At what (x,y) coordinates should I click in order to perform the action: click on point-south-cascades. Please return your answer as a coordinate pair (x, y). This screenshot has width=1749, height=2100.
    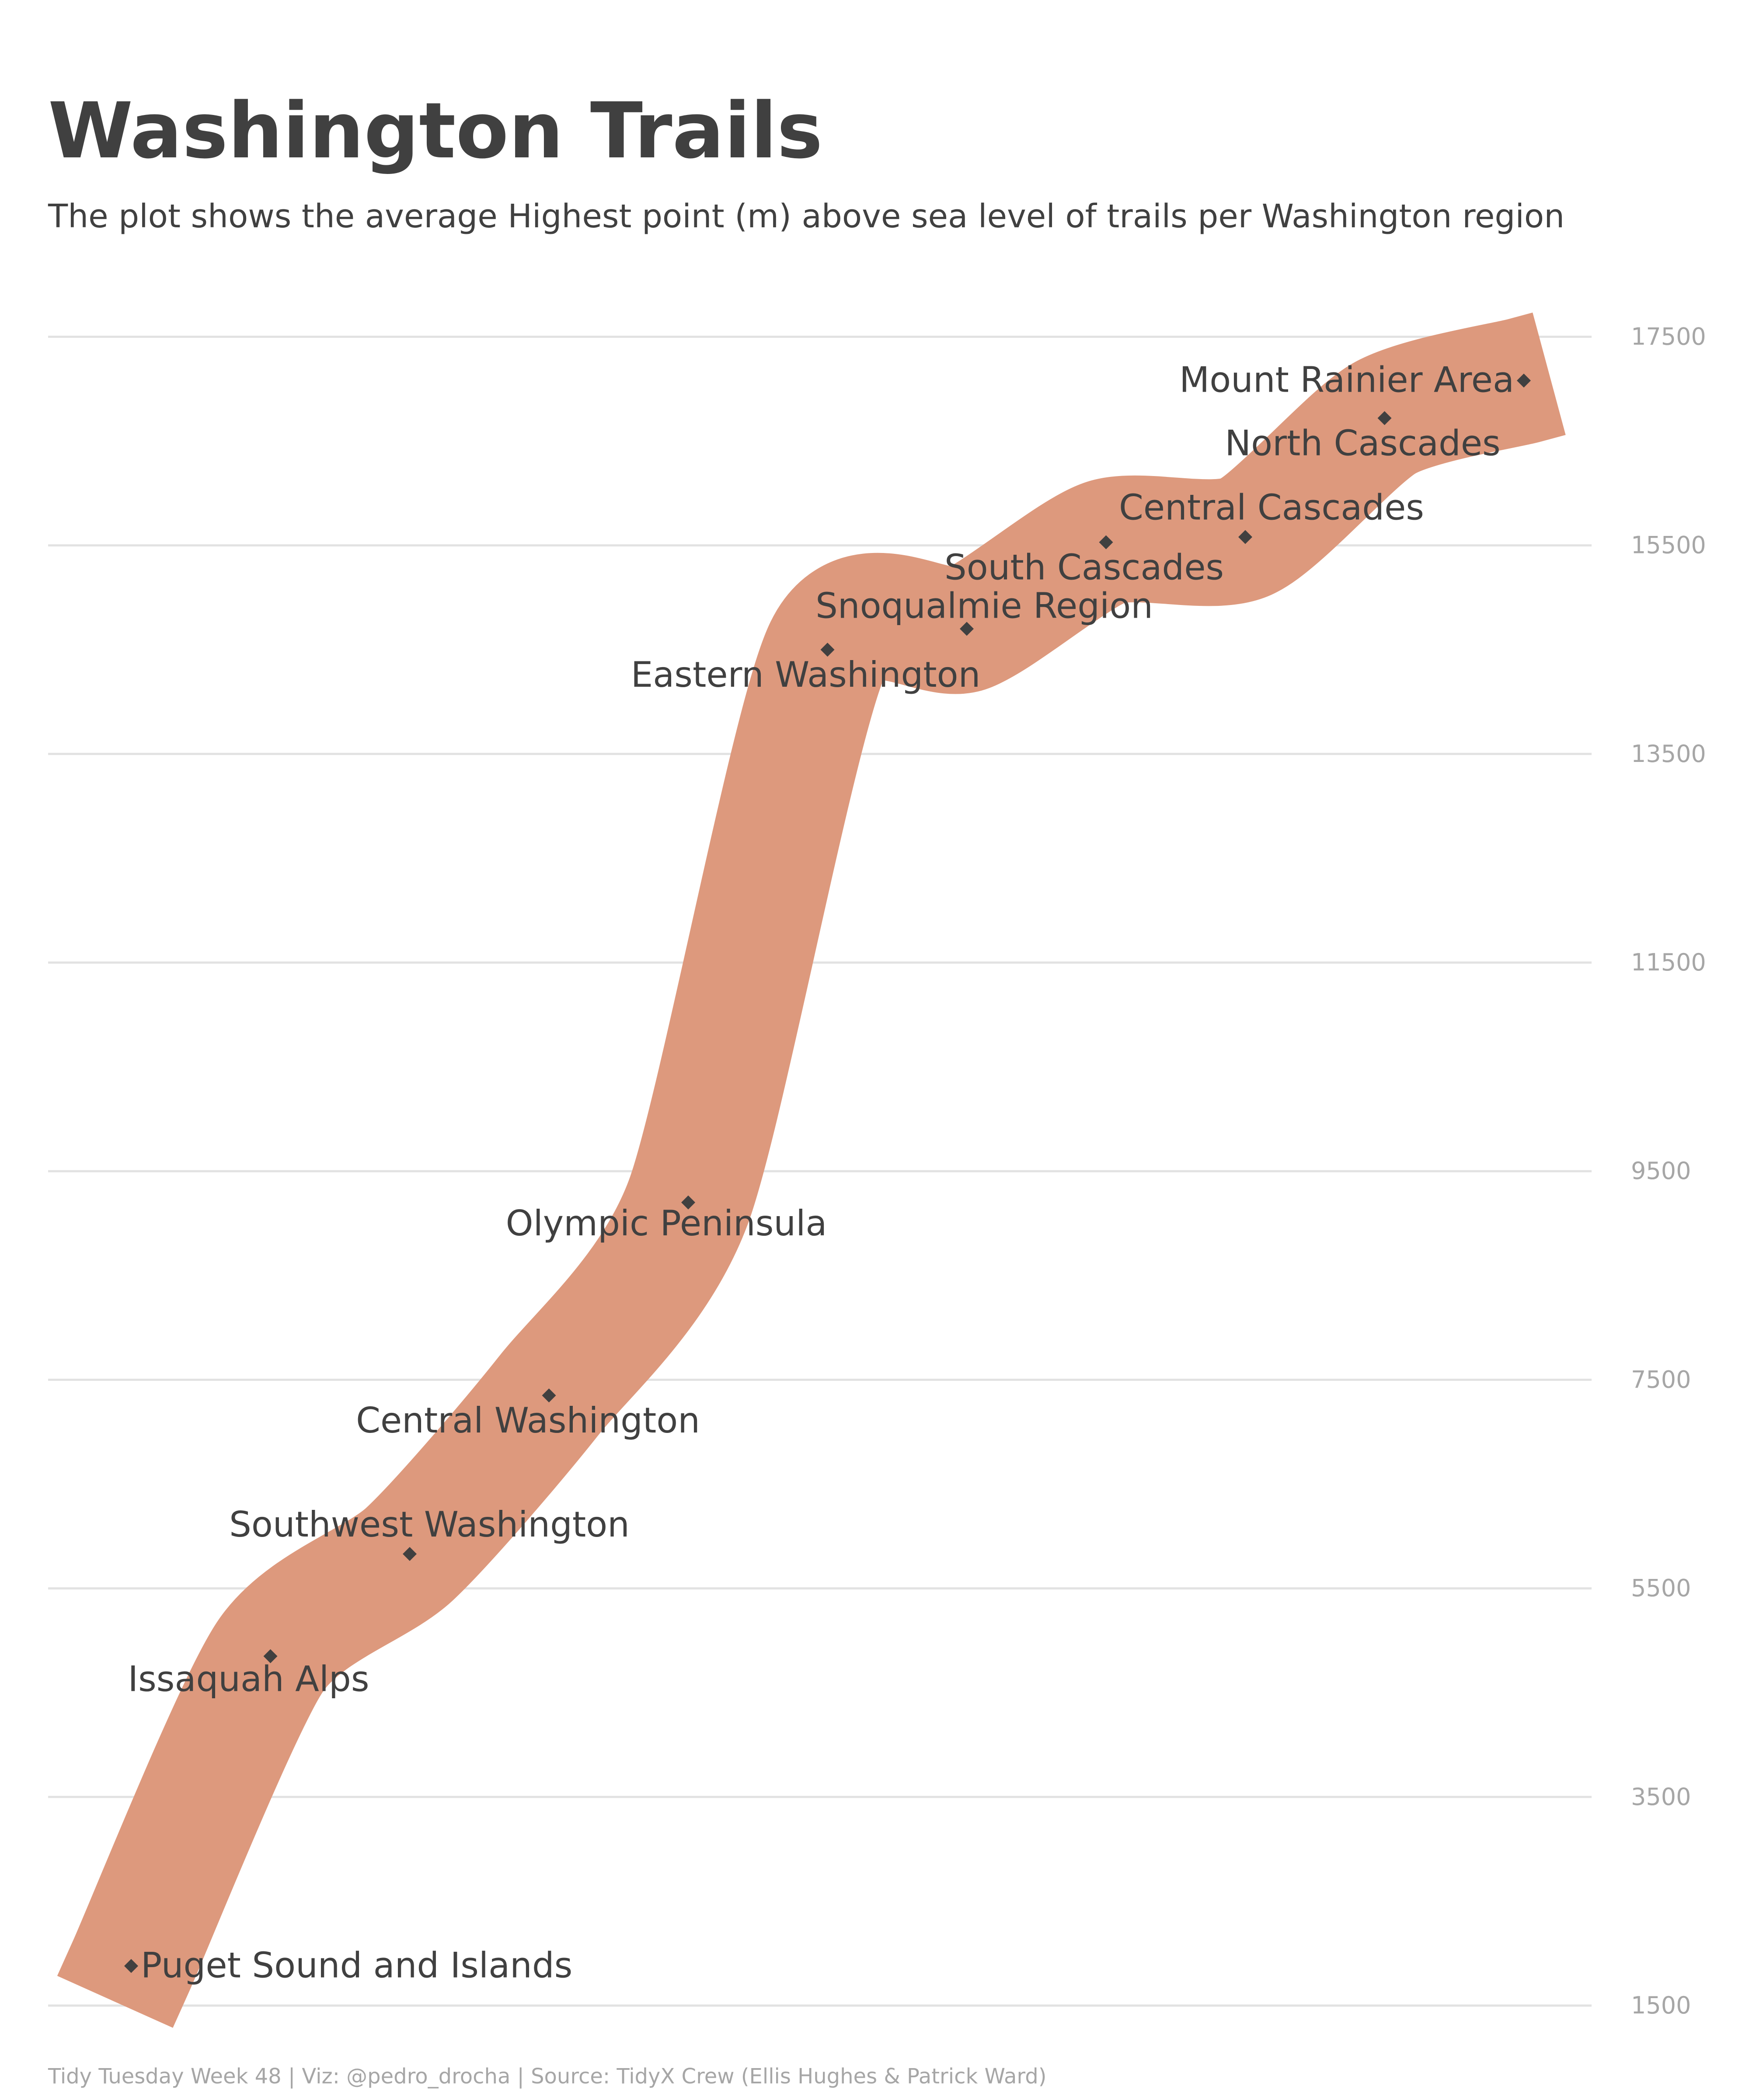
    Looking at the image, I should click on (1106, 542).